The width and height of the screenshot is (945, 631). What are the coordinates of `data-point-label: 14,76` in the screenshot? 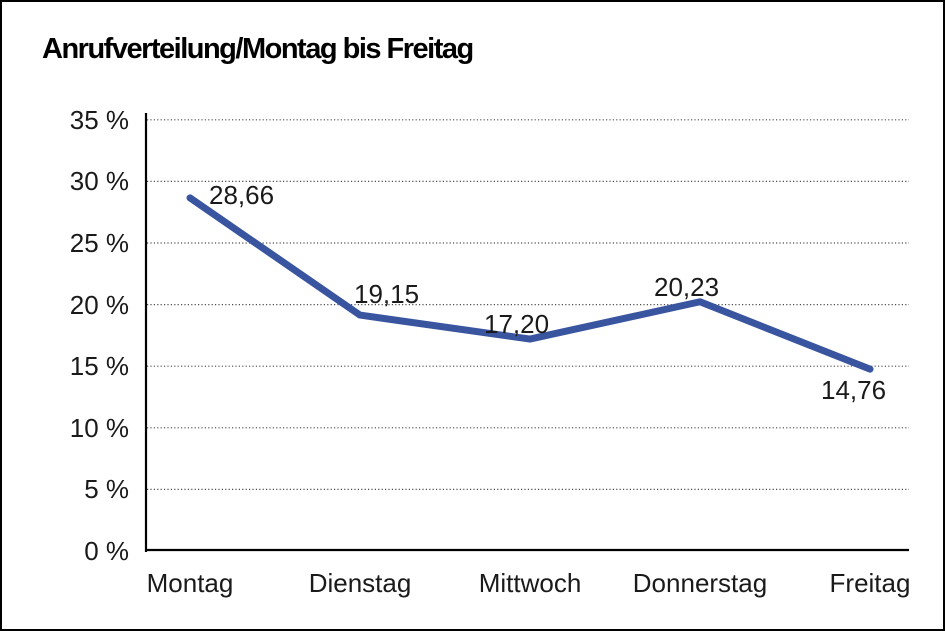 It's located at (854, 390).